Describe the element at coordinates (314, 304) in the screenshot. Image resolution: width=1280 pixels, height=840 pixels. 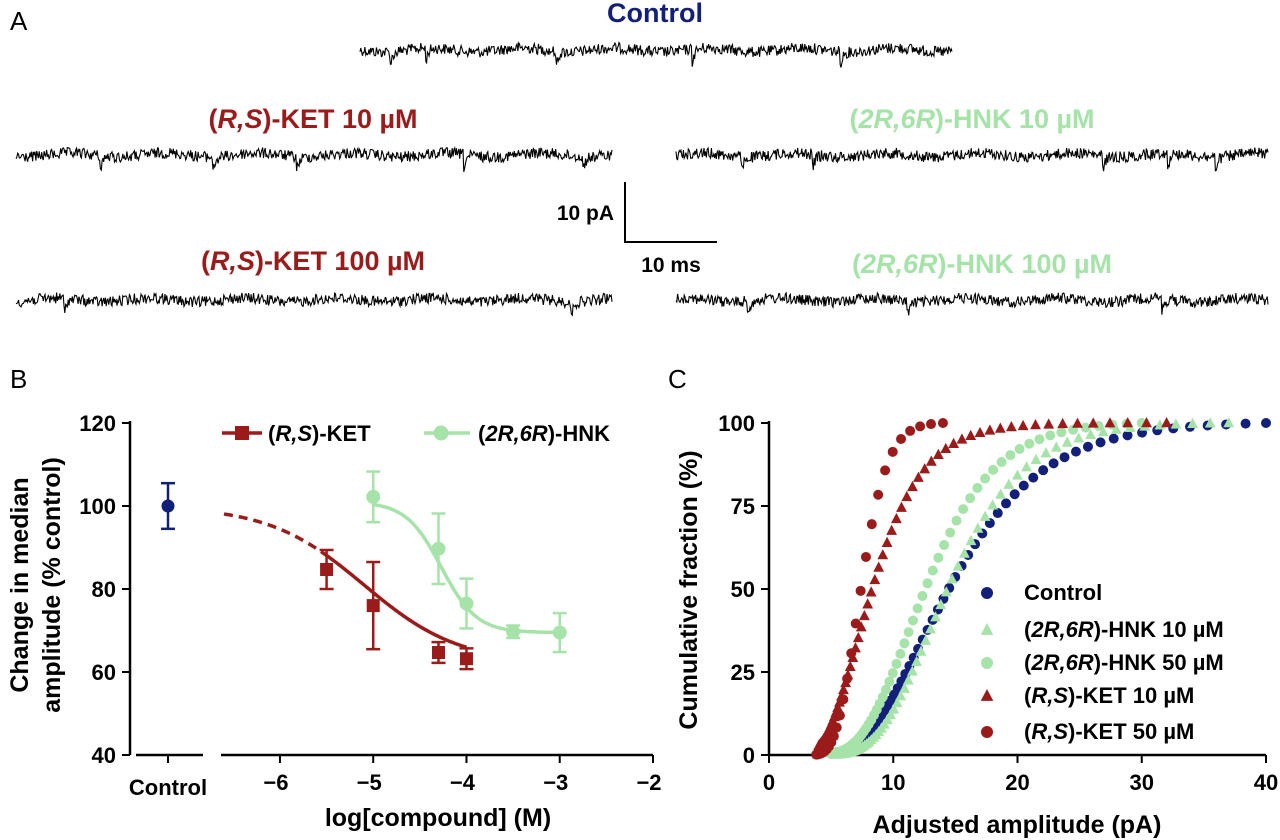
I see `trace-ket100` at that location.